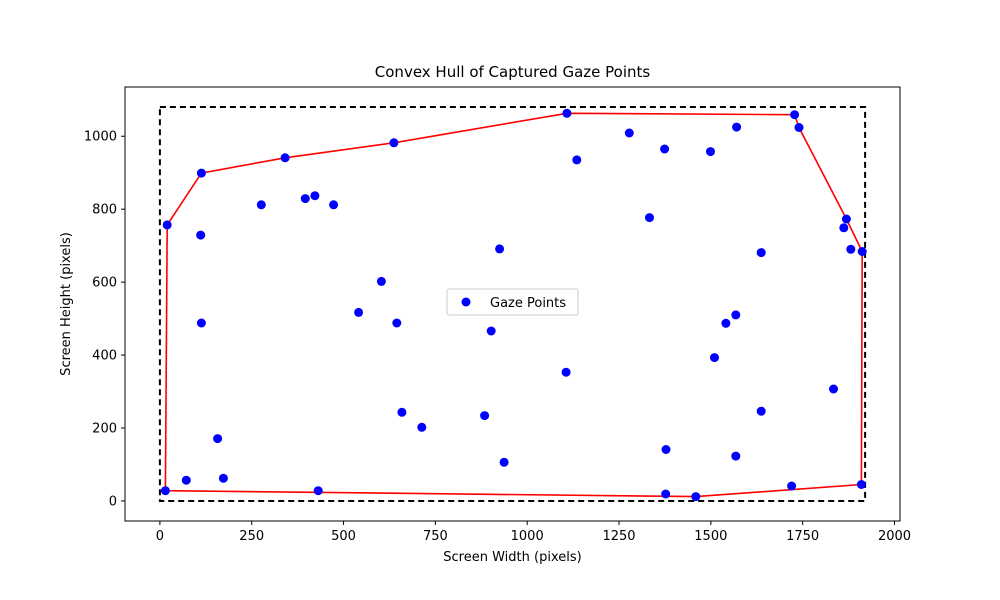 This screenshot has height=600, width=1000. Describe the element at coordinates (66, 304) in the screenshot. I see `y-axis-label: Screen Height (pixels)` at that location.